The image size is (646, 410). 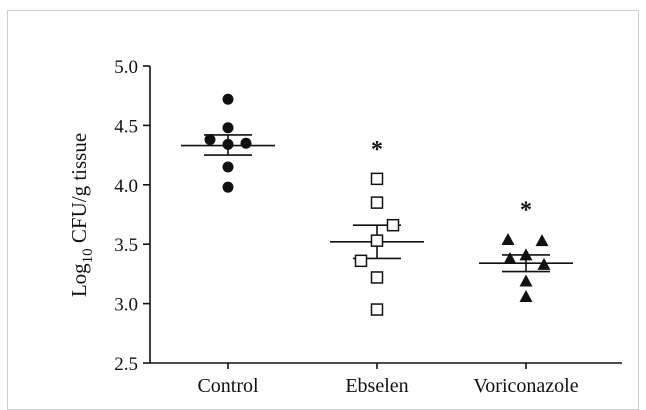 I want to click on x-category-label: Control, so click(x=228, y=385).